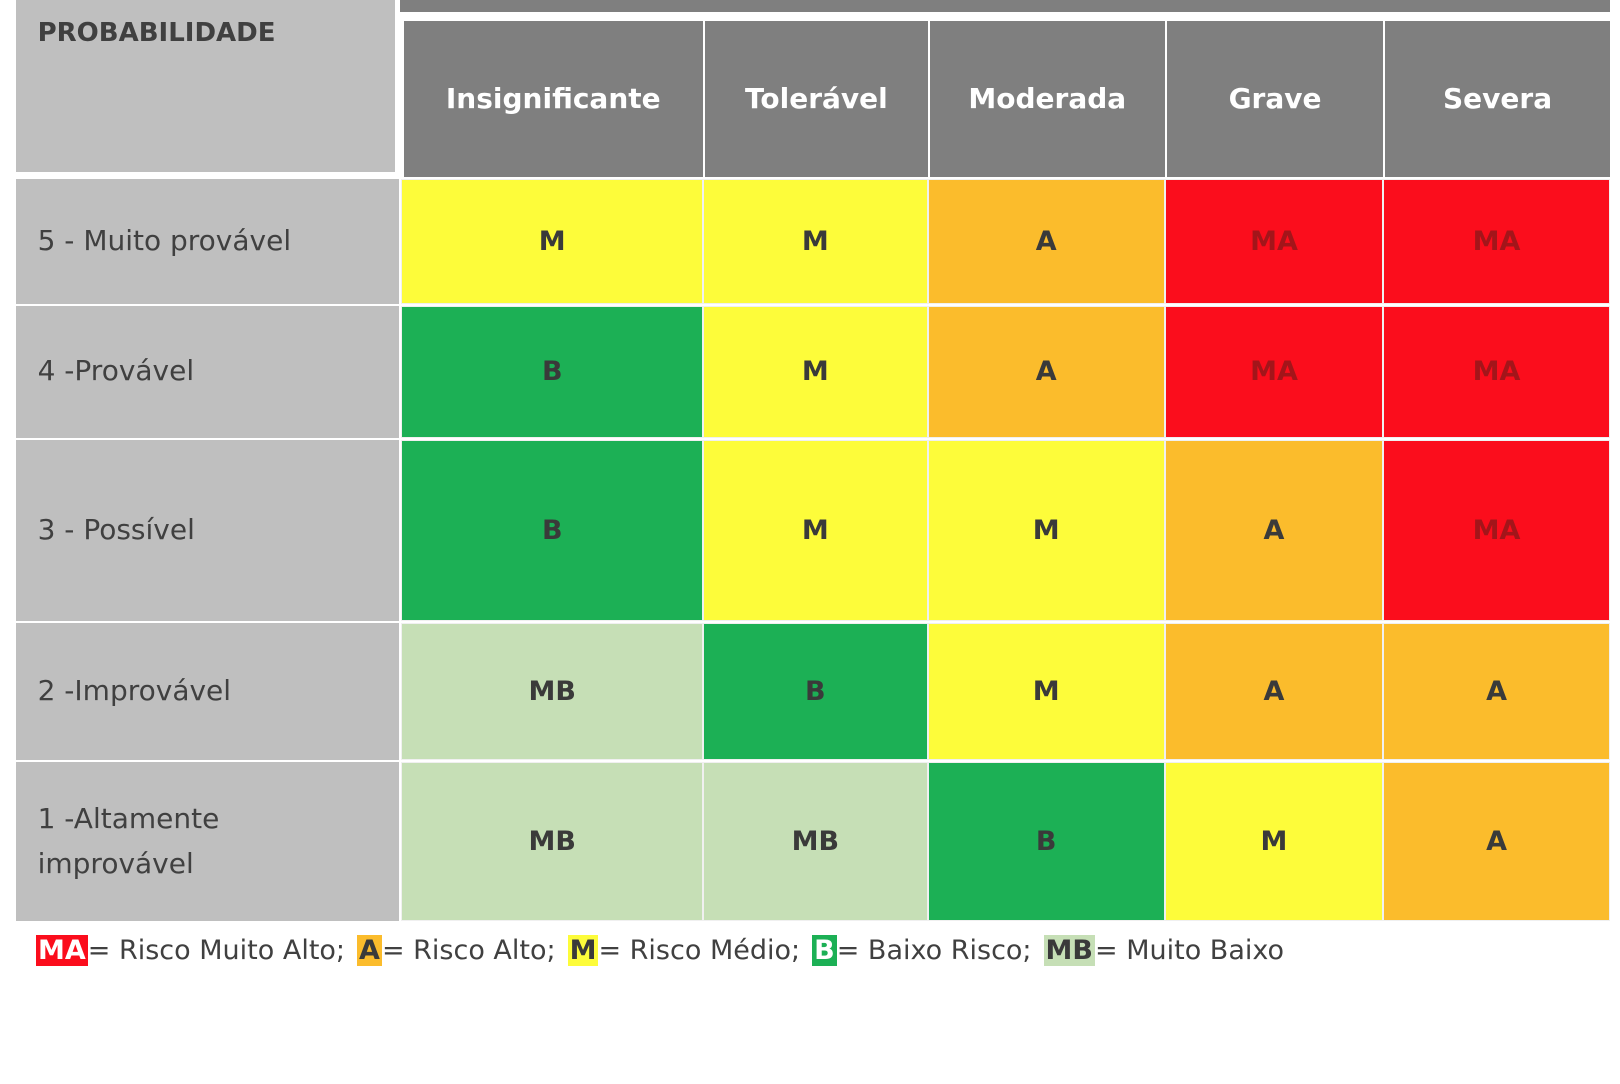 The image size is (1620, 1084). What do you see at coordinates (1047, 98) in the screenshot?
I see `column-header: Moderada` at bounding box center [1047, 98].